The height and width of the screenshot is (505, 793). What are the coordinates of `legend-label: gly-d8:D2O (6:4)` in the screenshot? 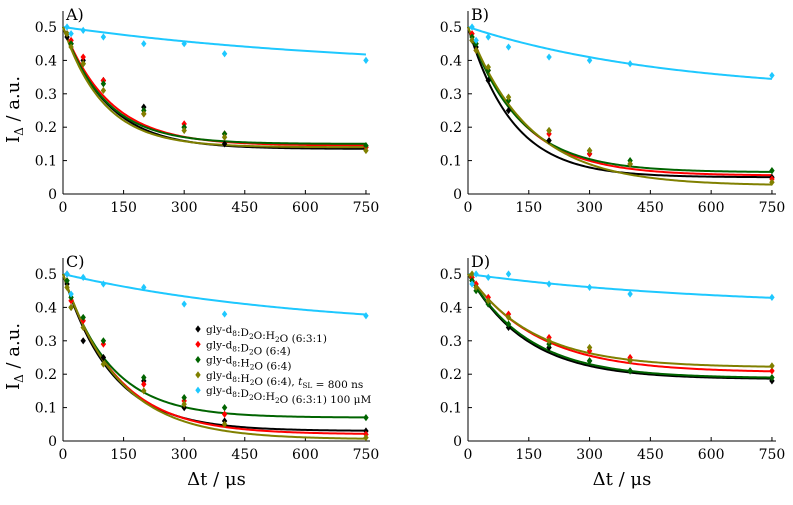 It's located at (248, 348).